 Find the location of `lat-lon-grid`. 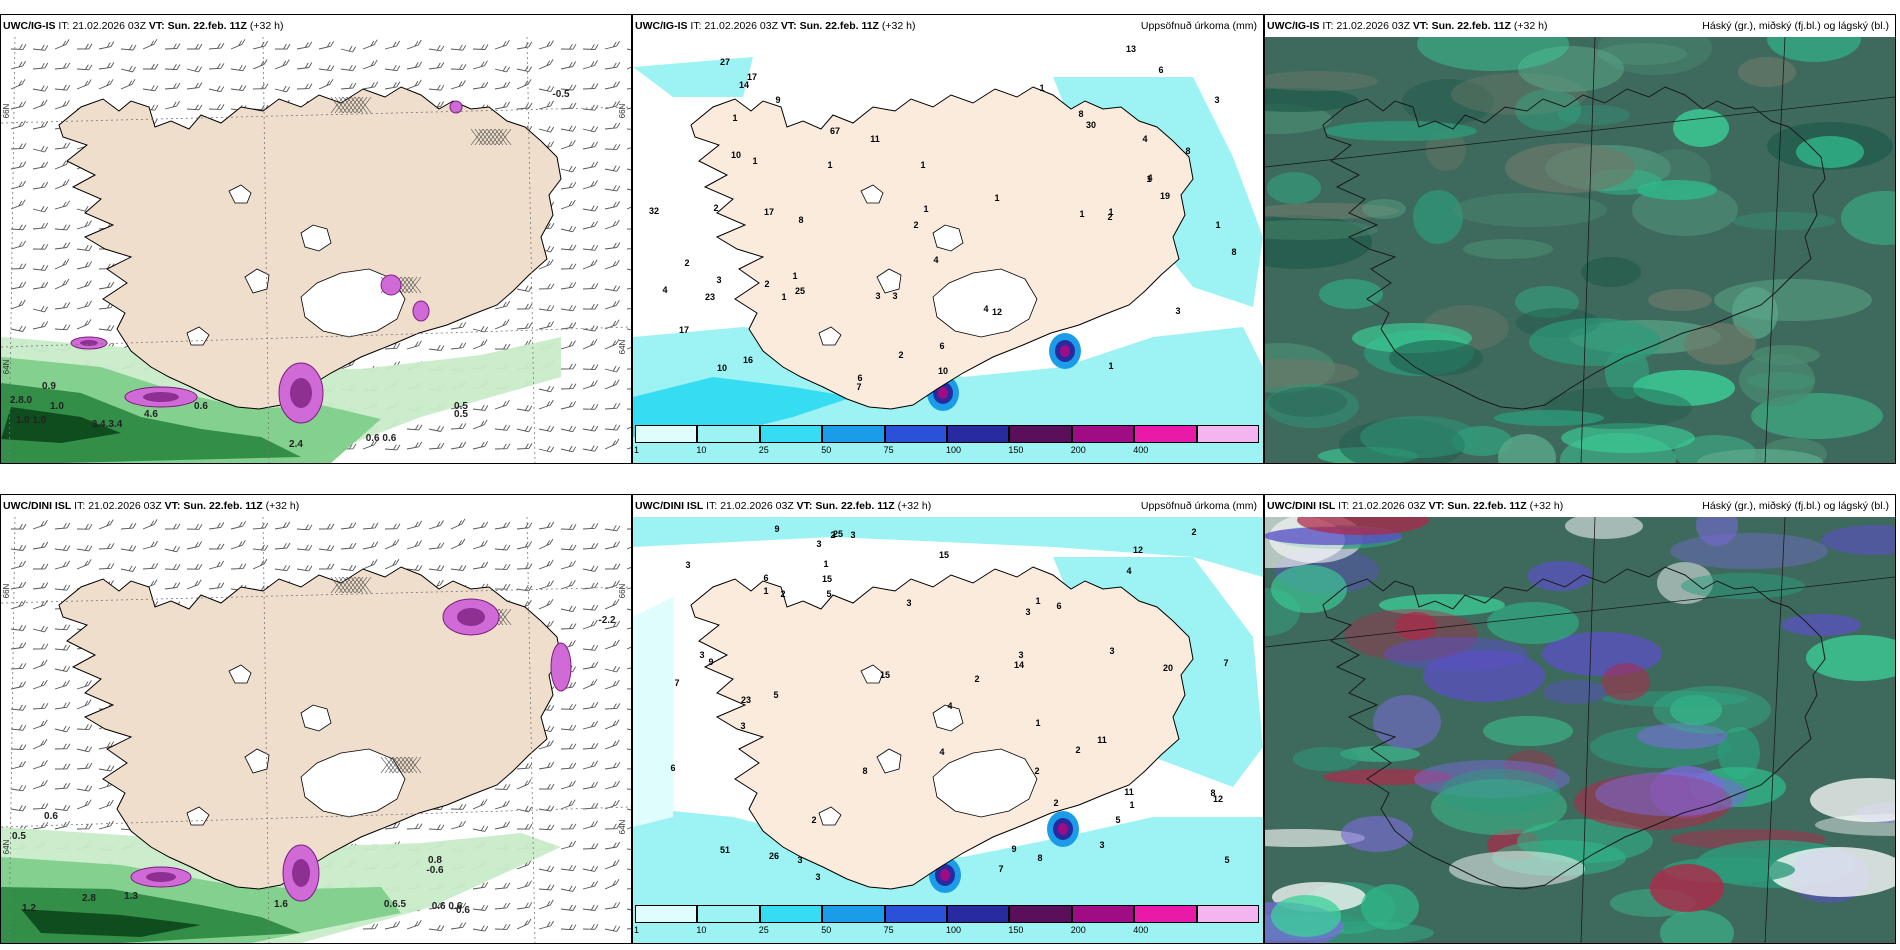

lat-lon-grid is located at coordinates (316, 730).